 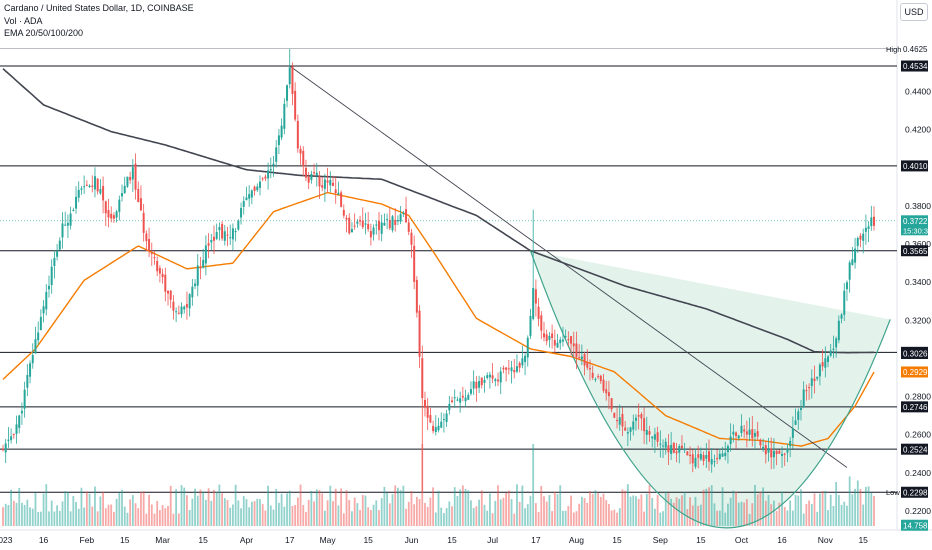 What do you see at coordinates (914, 12) in the screenshot?
I see `currency-button: USD` at bounding box center [914, 12].